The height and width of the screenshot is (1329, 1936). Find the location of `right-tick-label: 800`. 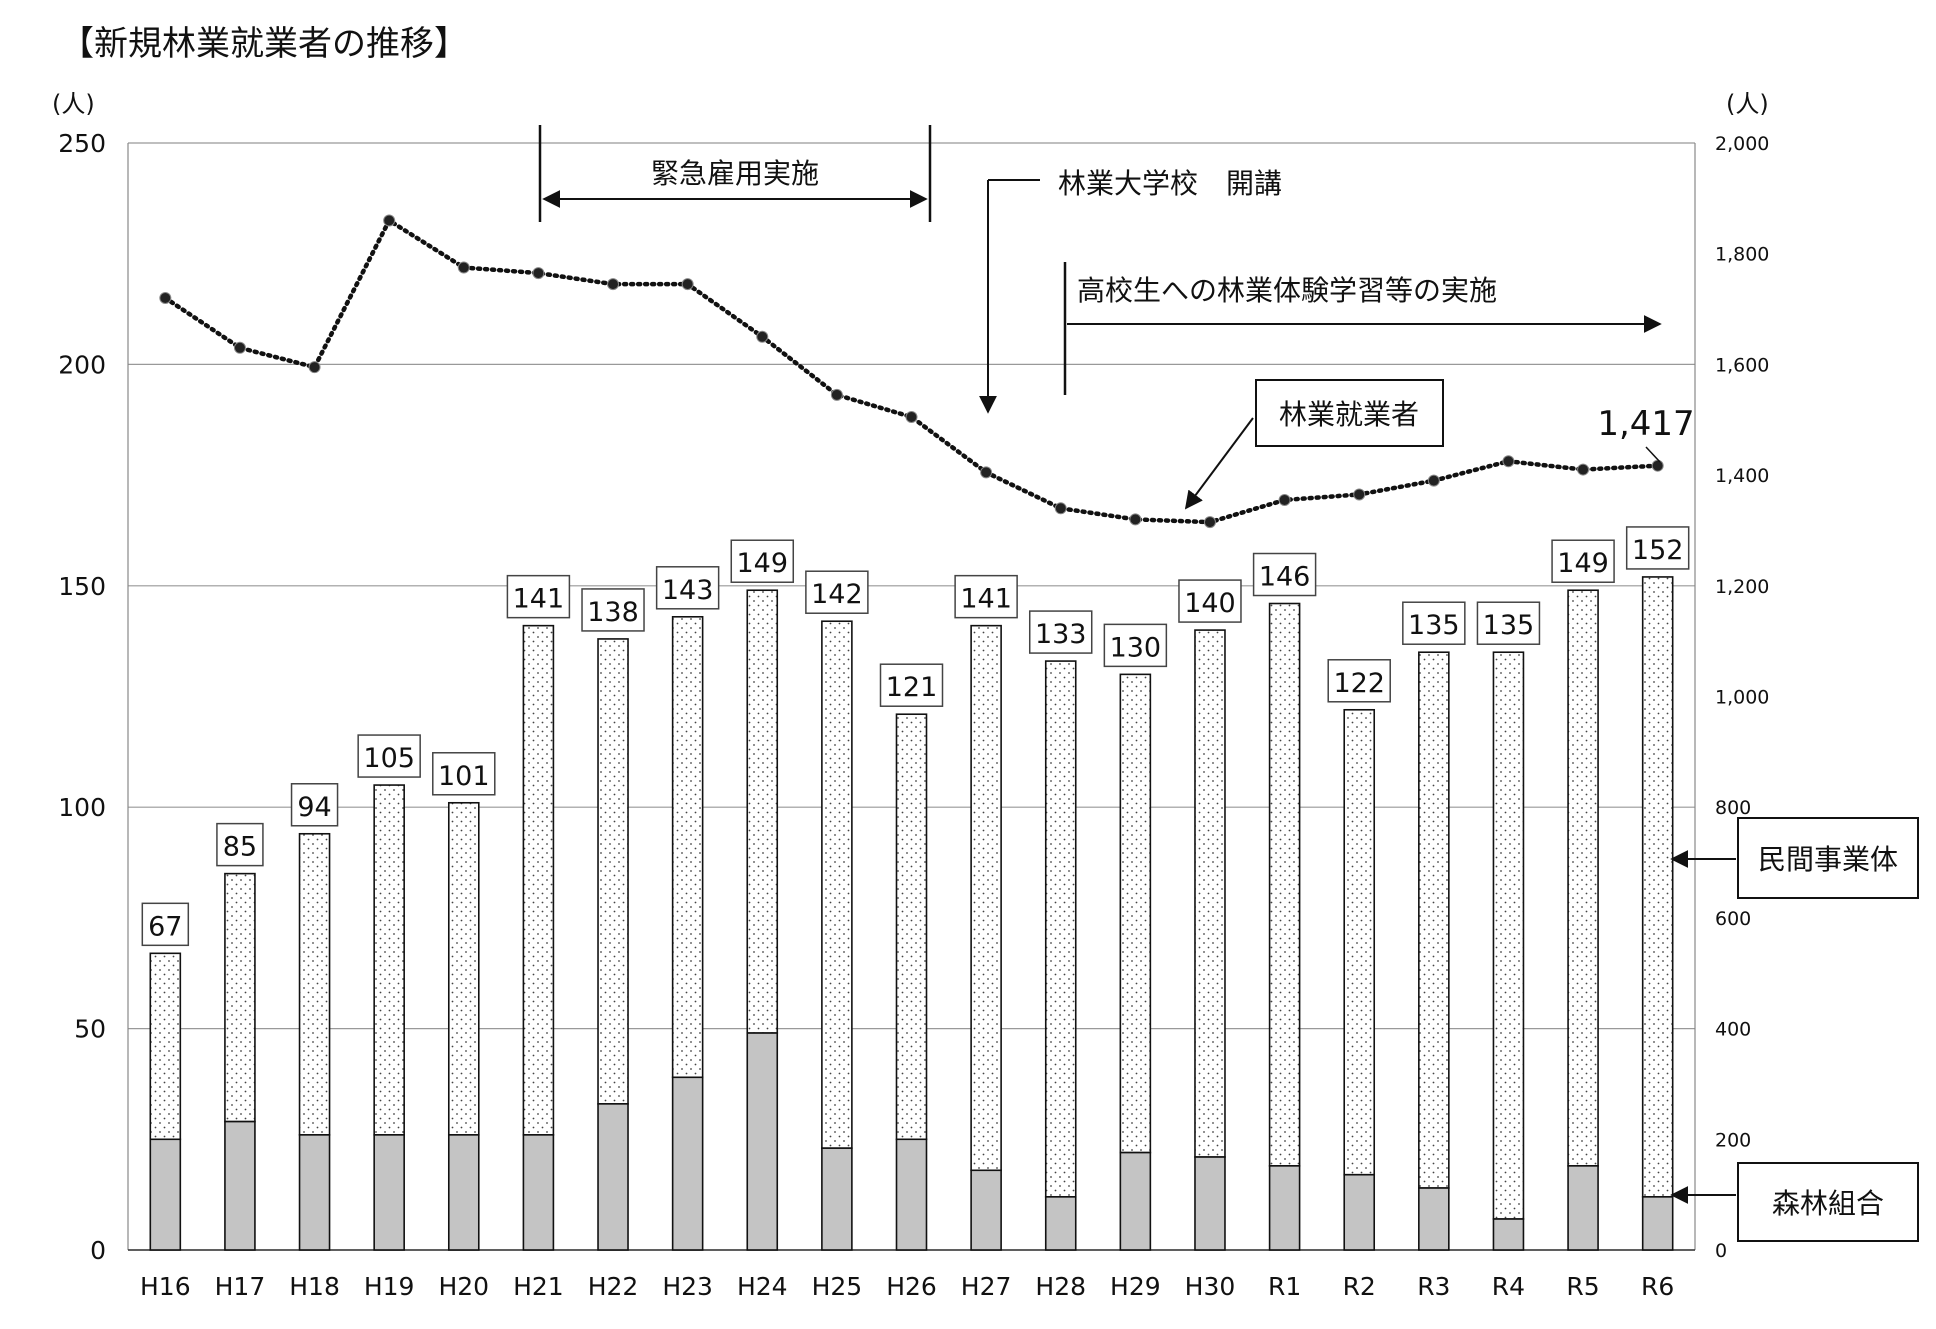

right-tick-label: 800 is located at coordinates (1733, 808).